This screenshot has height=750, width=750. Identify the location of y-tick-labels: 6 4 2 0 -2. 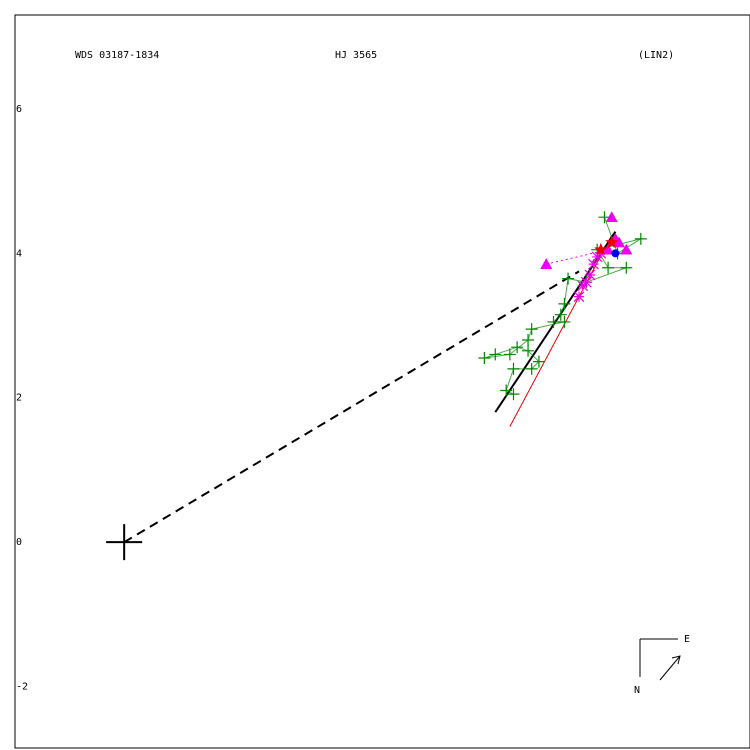
(22, 398).